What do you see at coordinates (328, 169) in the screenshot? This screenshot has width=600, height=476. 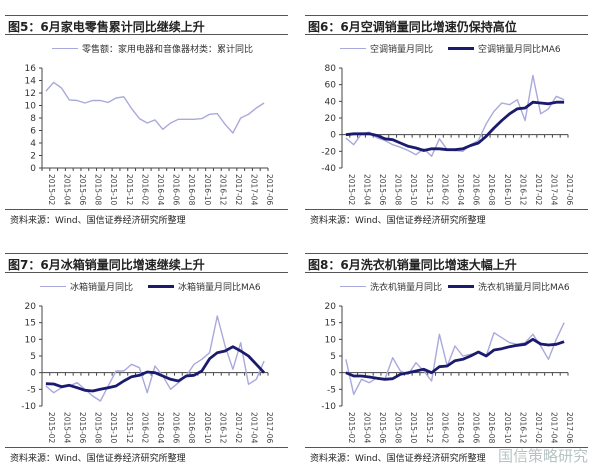 I see `y-tick-label: -40` at bounding box center [328, 169].